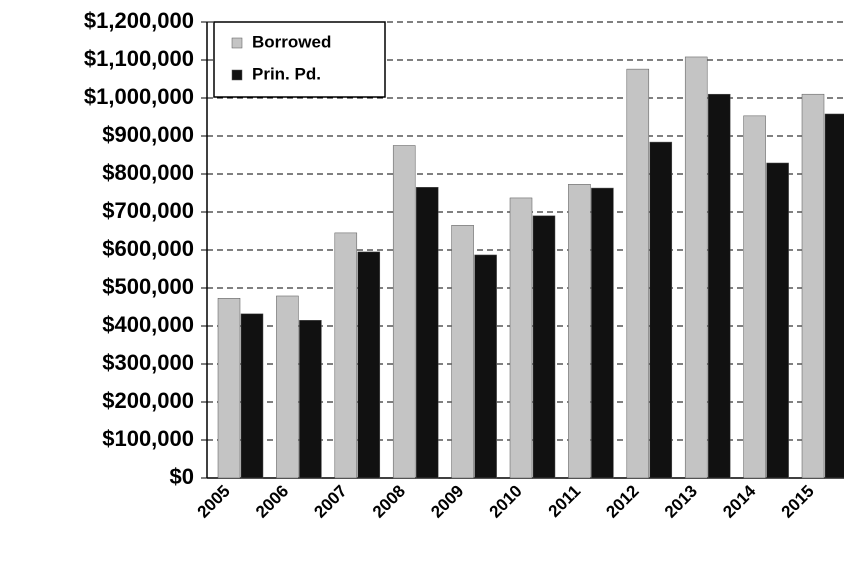 The height and width of the screenshot is (561, 844). Describe the element at coordinates (506, 501) in the screenshot. I see `x-tick-label: 2010` at that location.